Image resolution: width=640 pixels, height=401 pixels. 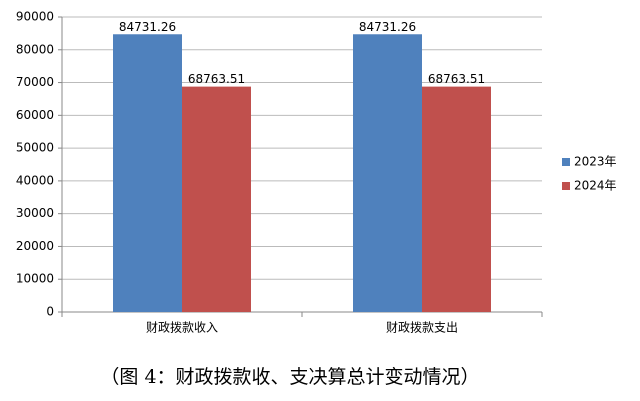 What do you see at coordinates (182, 328) in the screenshot?
I see `x-tick-label: 财政拨款收入` at bounding box center [182, 328].